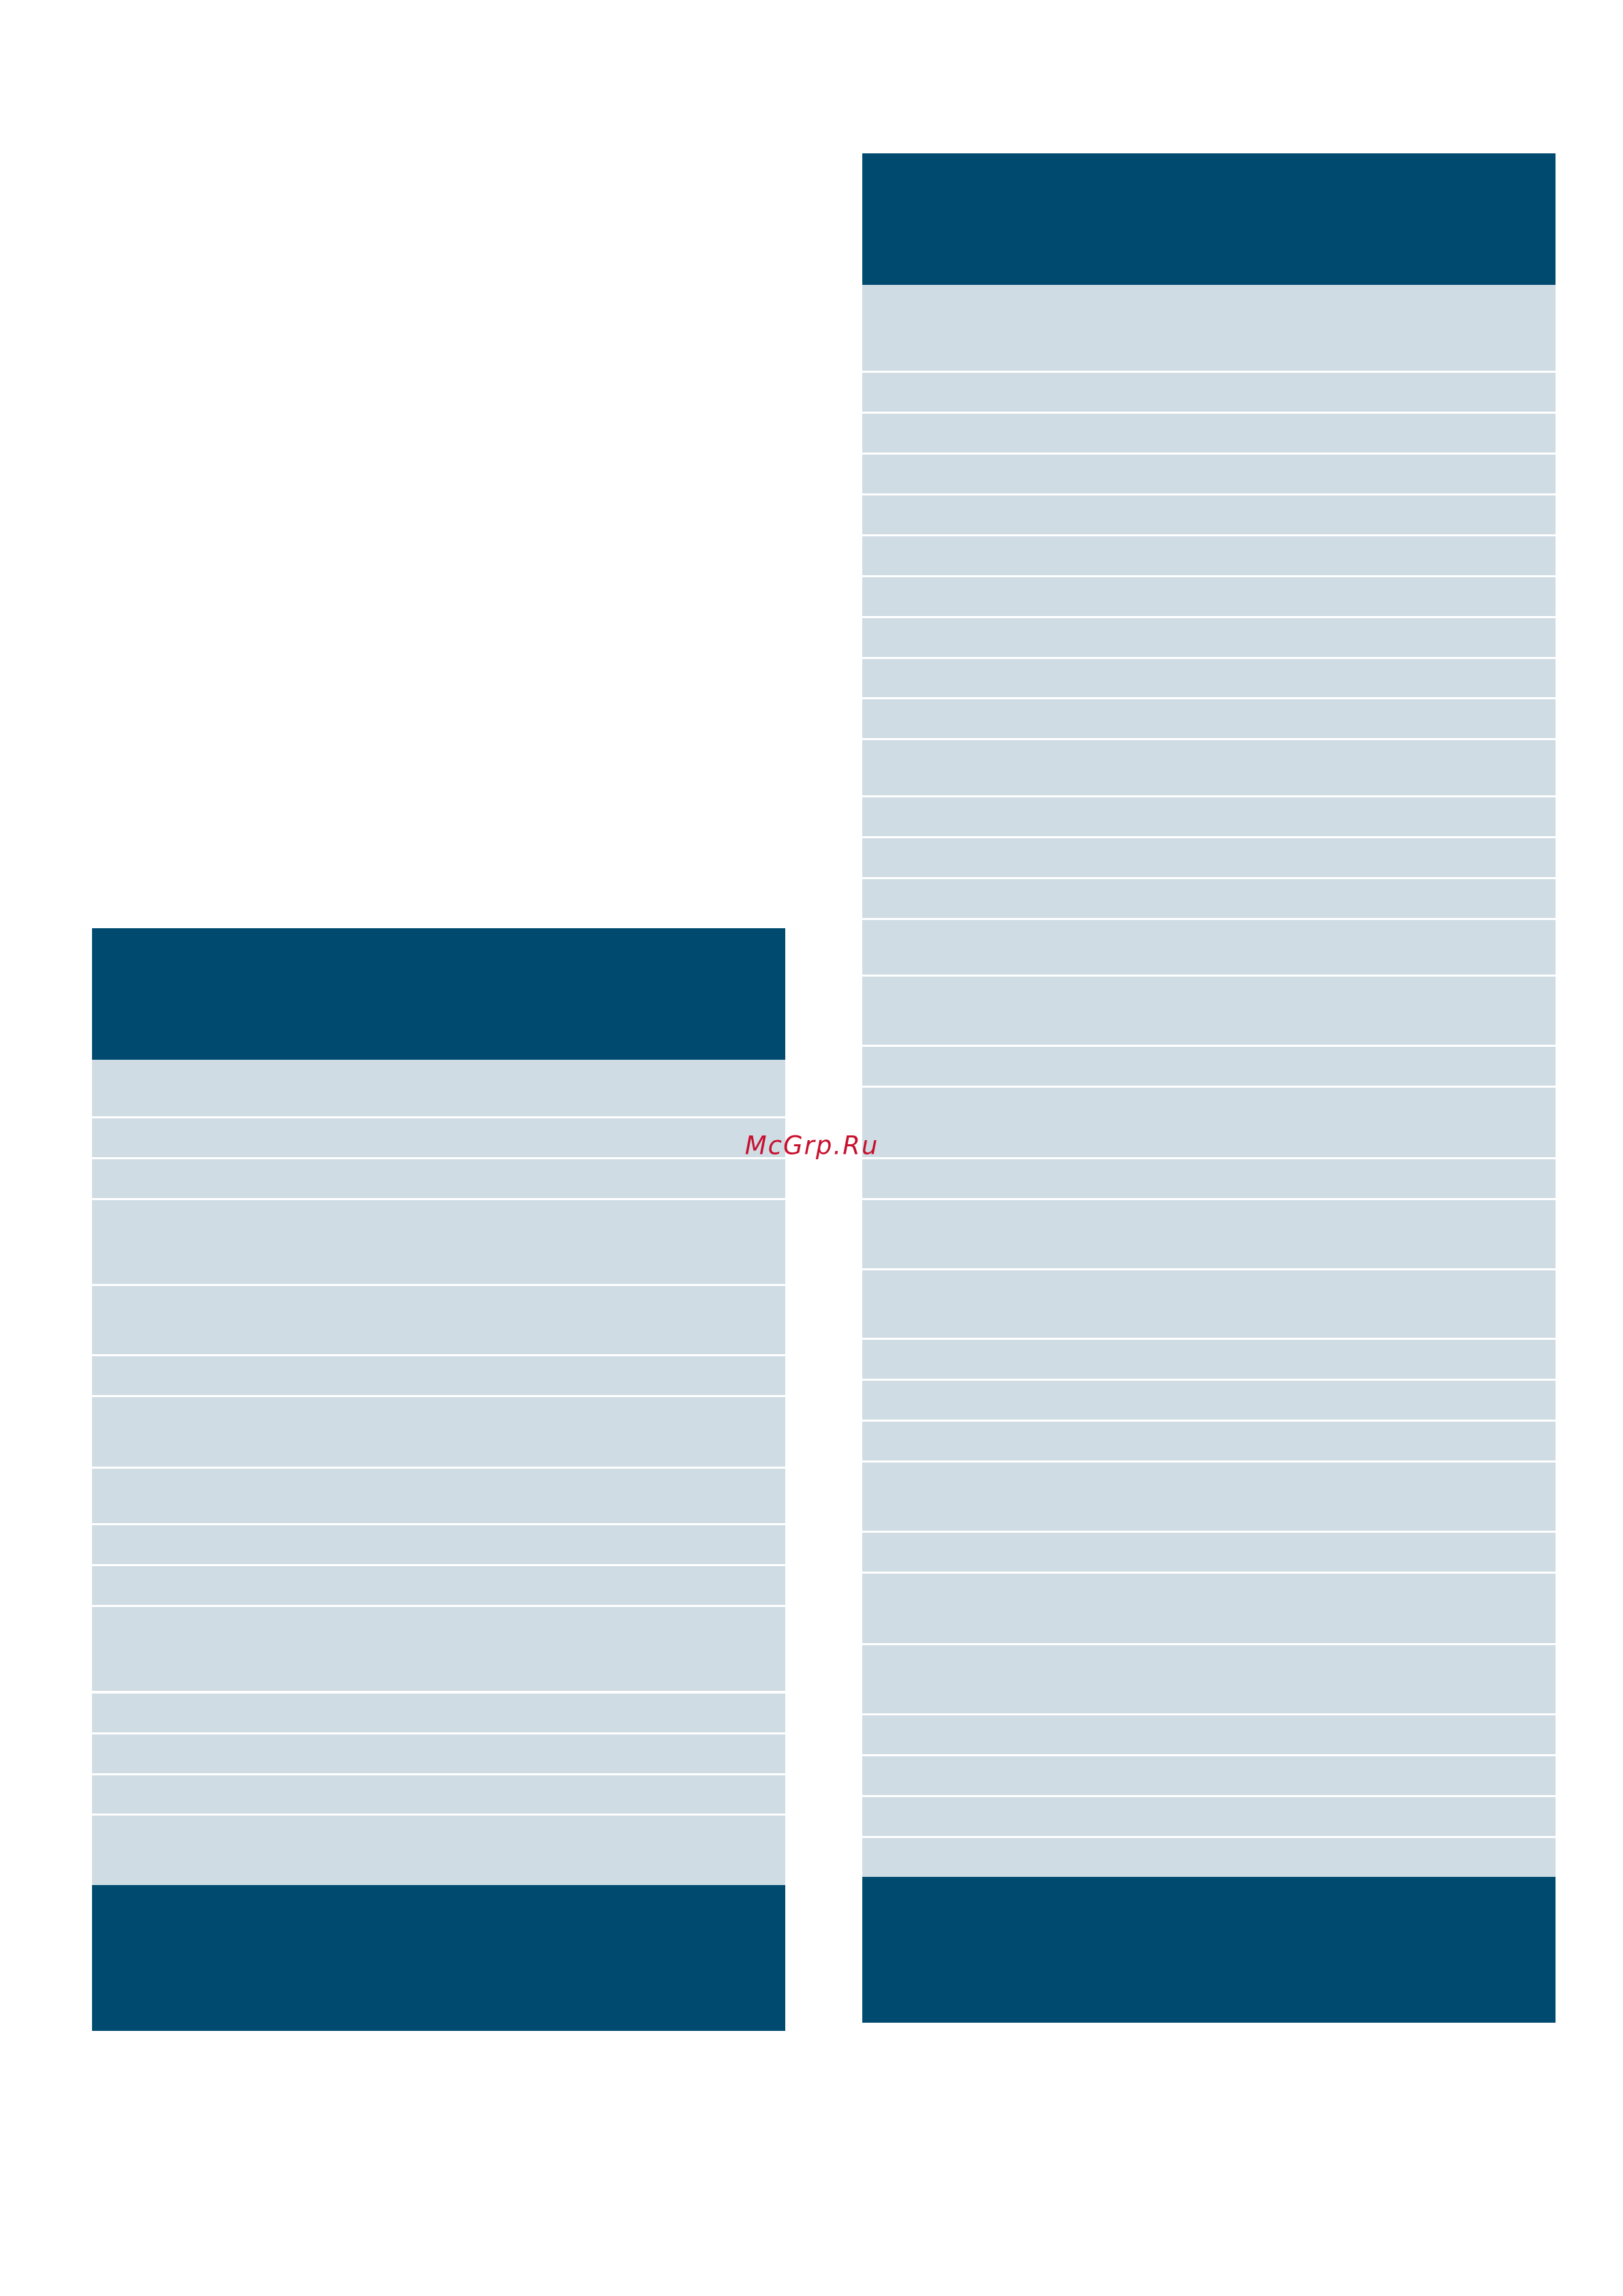 Image resolution: width=1623 pixels, height=2296 pixels. Describe the element at coordinates (811, 1146) in the screenshot. I see `watermark: McGrp.Ru` at that location.